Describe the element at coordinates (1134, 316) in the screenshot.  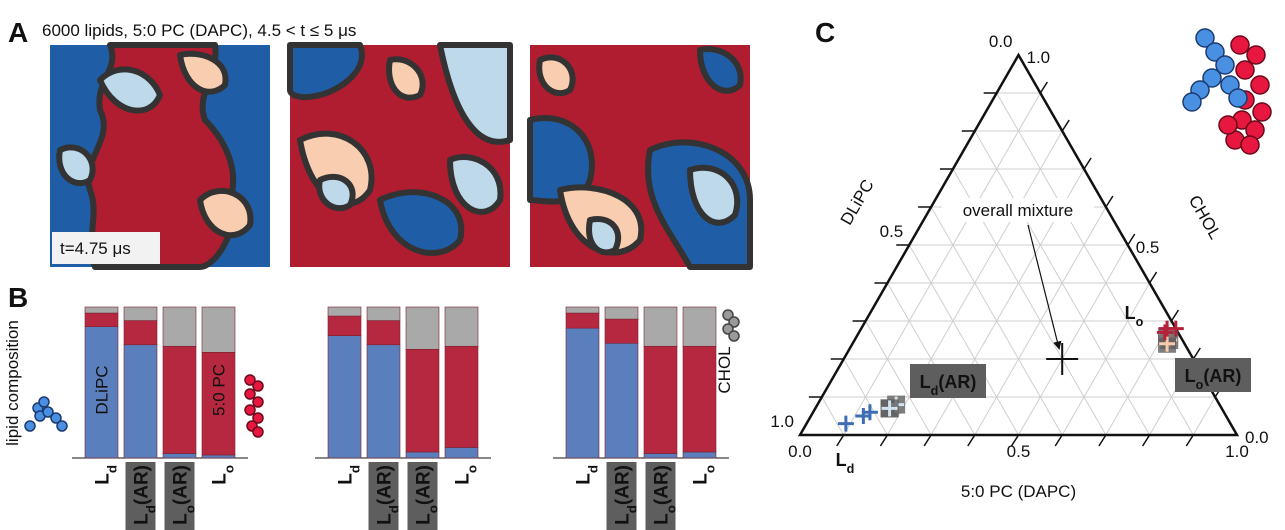
I see `series-label: Lo` at that location.